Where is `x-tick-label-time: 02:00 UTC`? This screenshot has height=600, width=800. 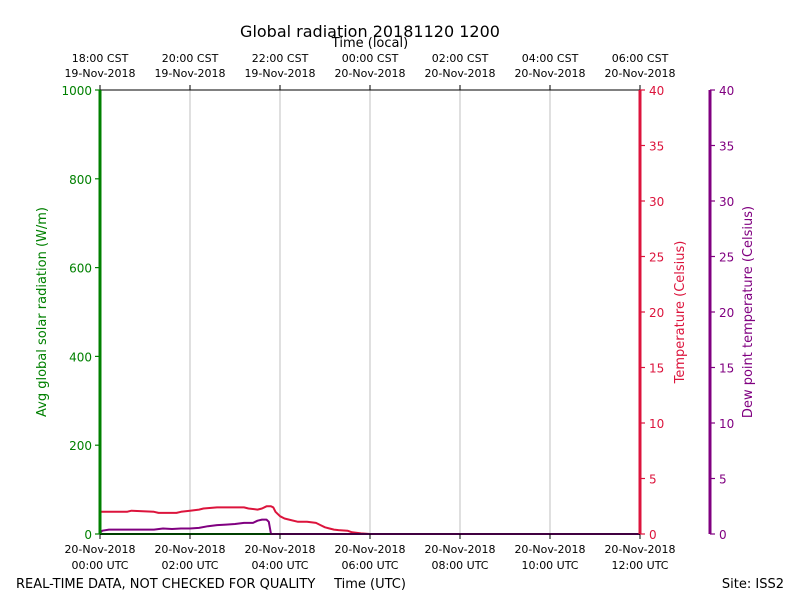 x-tick-label-time: 02:00 UTC is located at coordinates (189, 565).